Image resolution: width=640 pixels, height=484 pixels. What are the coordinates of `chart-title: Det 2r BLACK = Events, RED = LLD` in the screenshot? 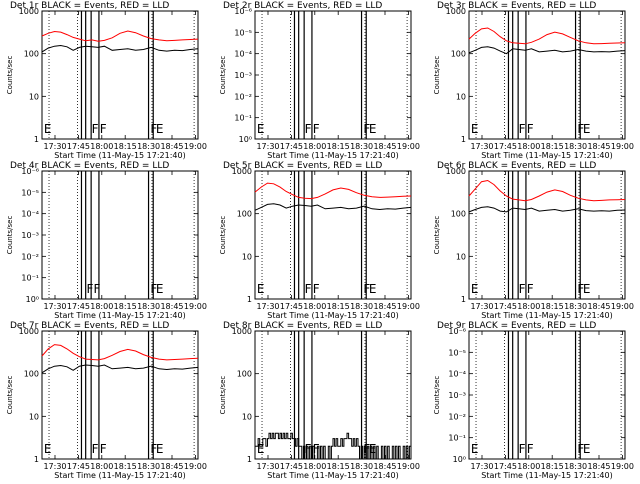 It's located at (302, 6).